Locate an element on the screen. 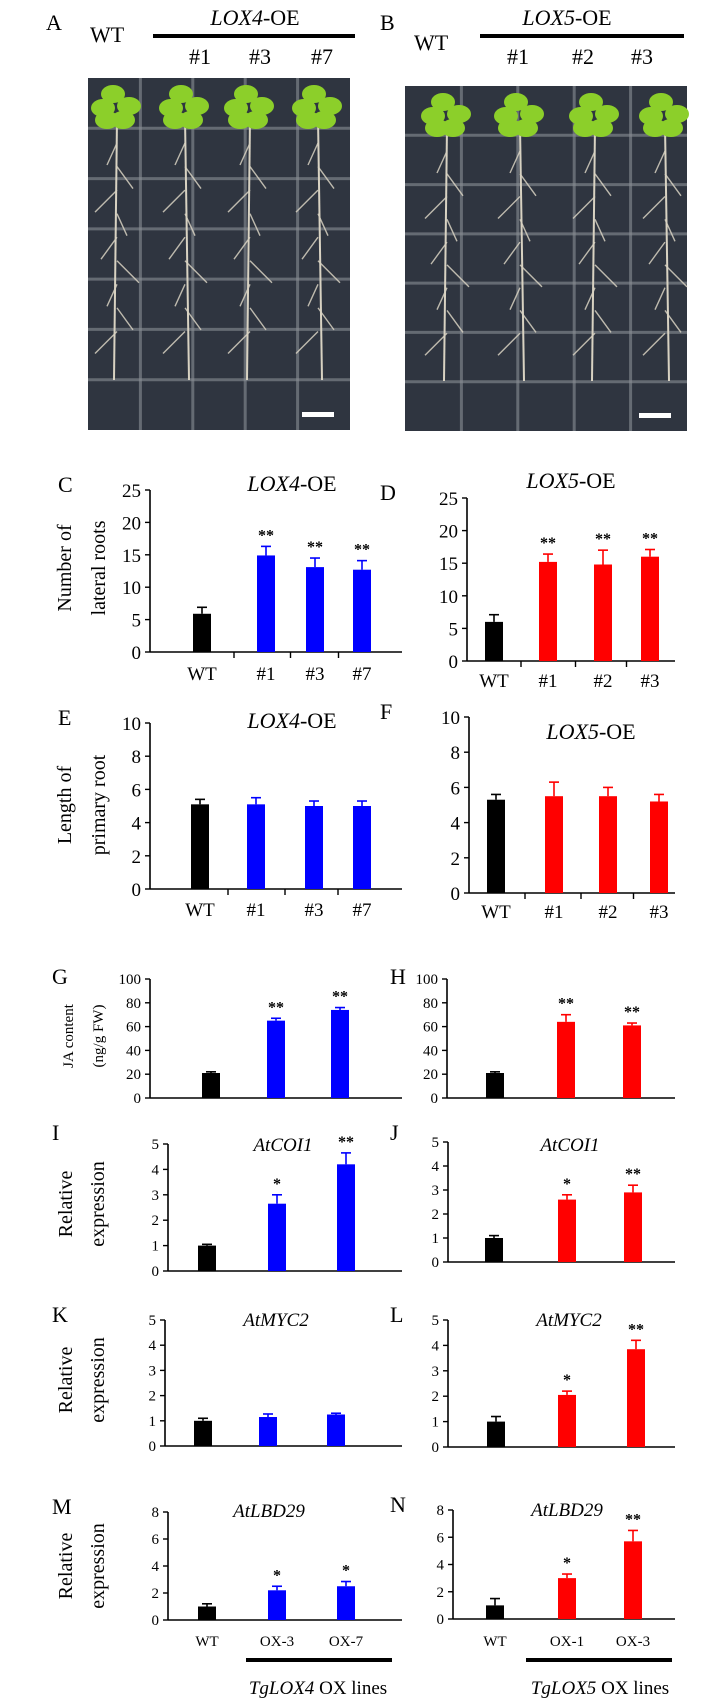  y-tick-label: 40 is located at coordinates (430, 1051).